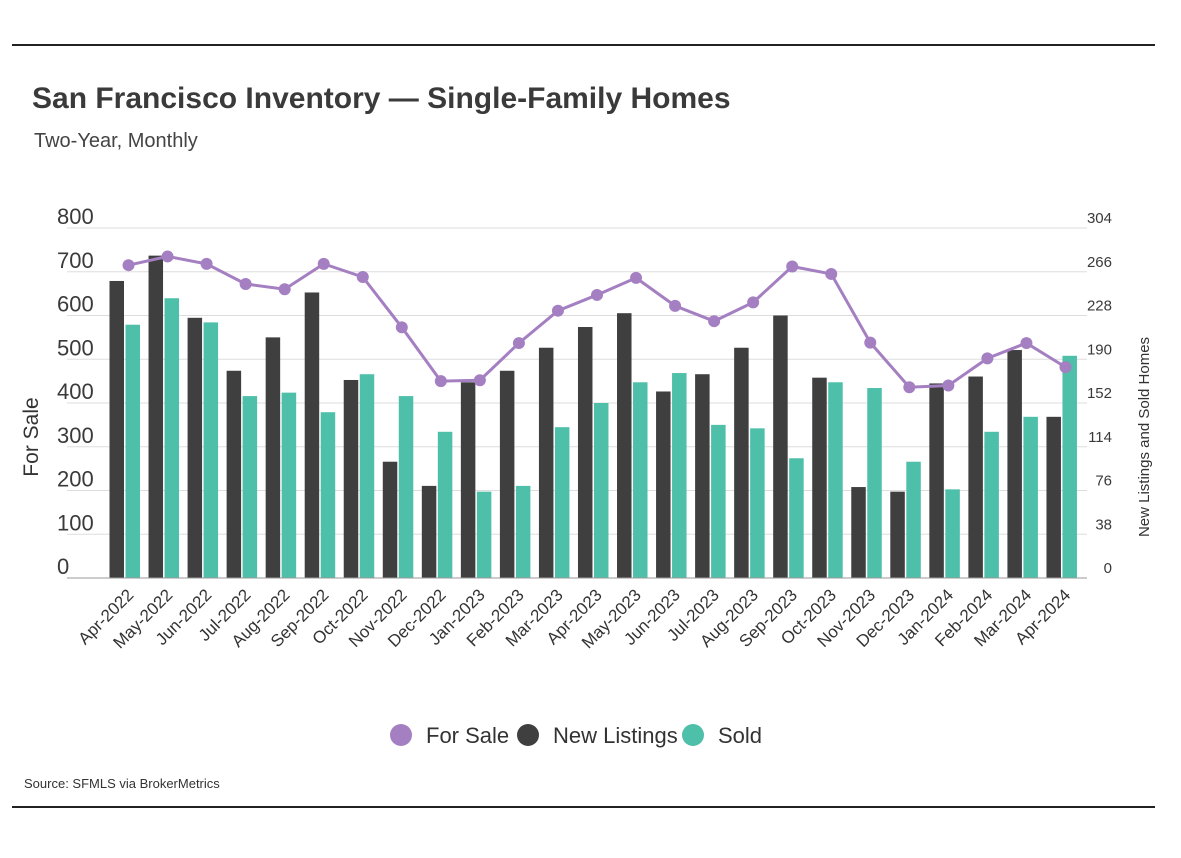 This screenshot has height=858, width=1181. What do you see at coordinates (75, 479) in the screenshot?
I see `y-left-tick-label: 200` at bounding box center [75, 479].